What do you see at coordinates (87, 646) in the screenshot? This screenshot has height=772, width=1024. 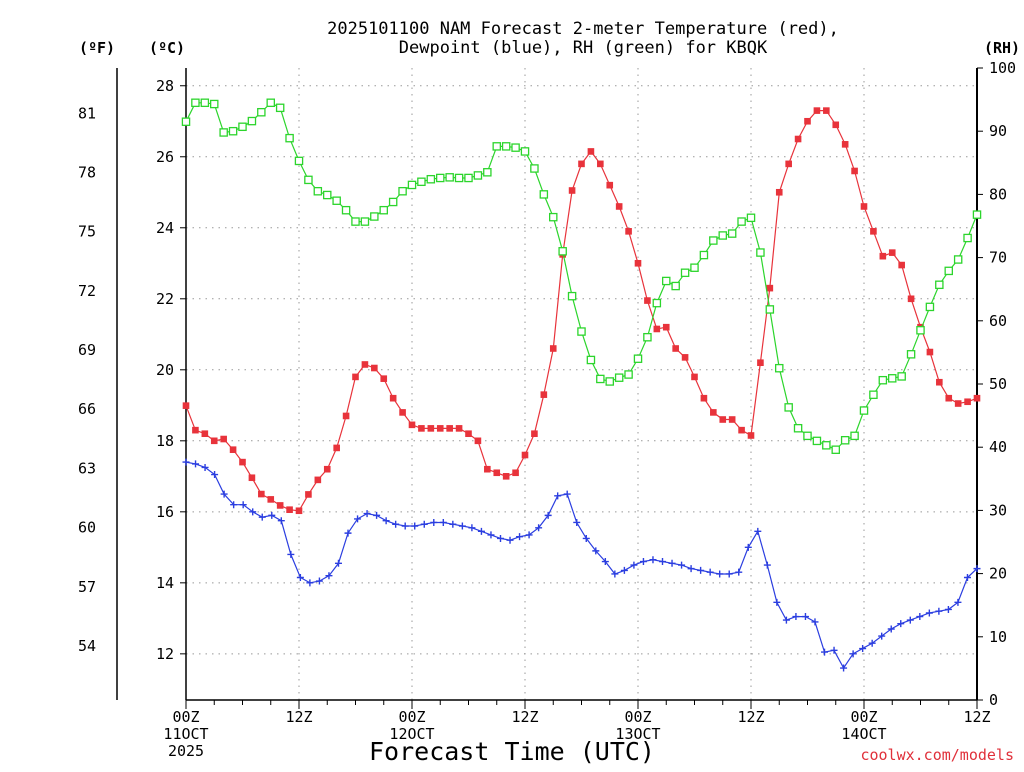 I see `fahrenheit-tick-label: 54` at bounding box center [87, 646].